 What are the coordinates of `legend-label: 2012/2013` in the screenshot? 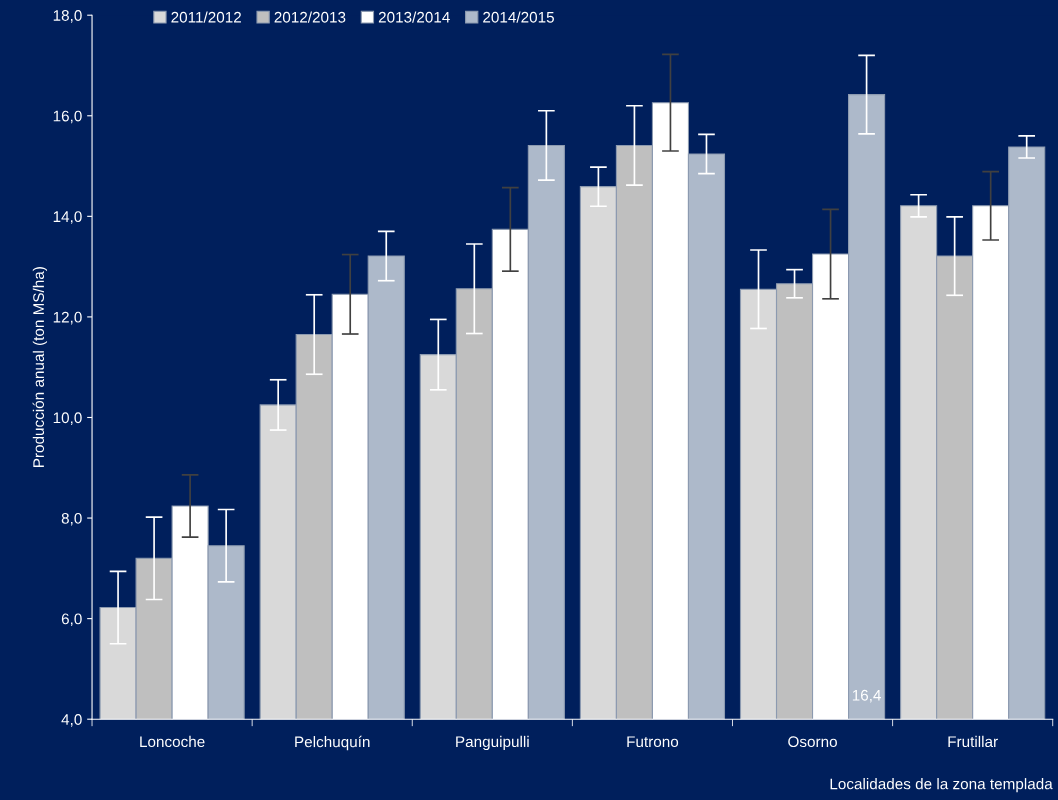 It's located at (310, 17).